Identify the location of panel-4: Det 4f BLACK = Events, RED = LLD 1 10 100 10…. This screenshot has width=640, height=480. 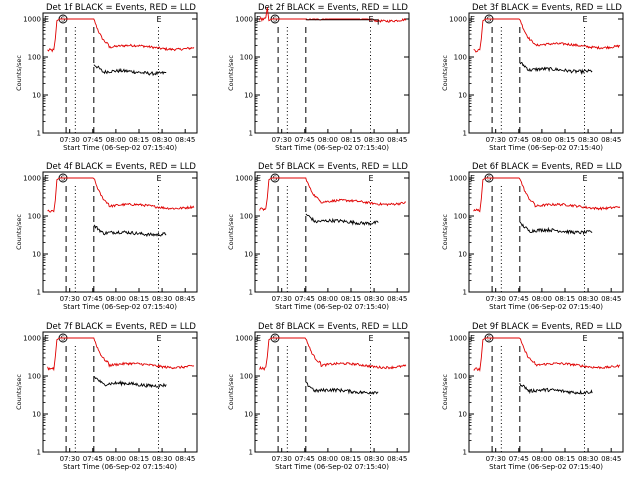
(106, 236).